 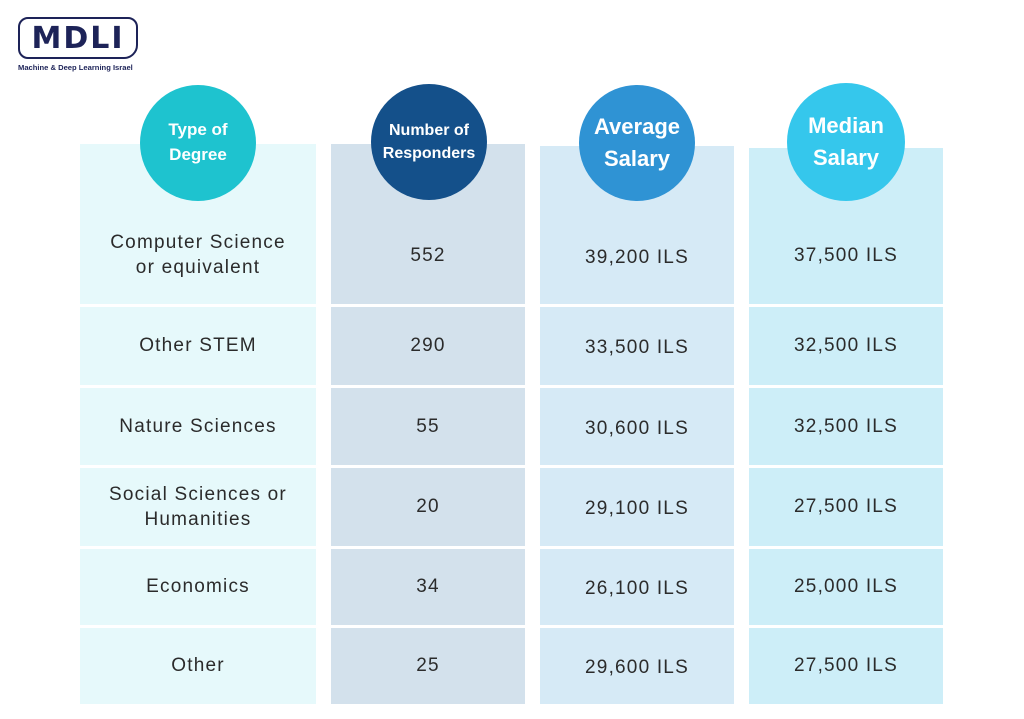 I want to click on median-column-background, so click(x=846, y=426).